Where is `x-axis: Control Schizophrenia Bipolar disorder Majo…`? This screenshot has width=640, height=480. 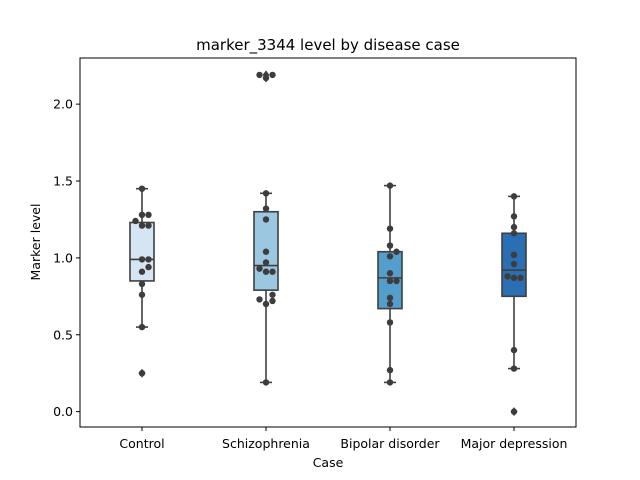
x-axis: Control Schizophrenia Bipolar disorder Majo… is located at coordinates (343, 439).